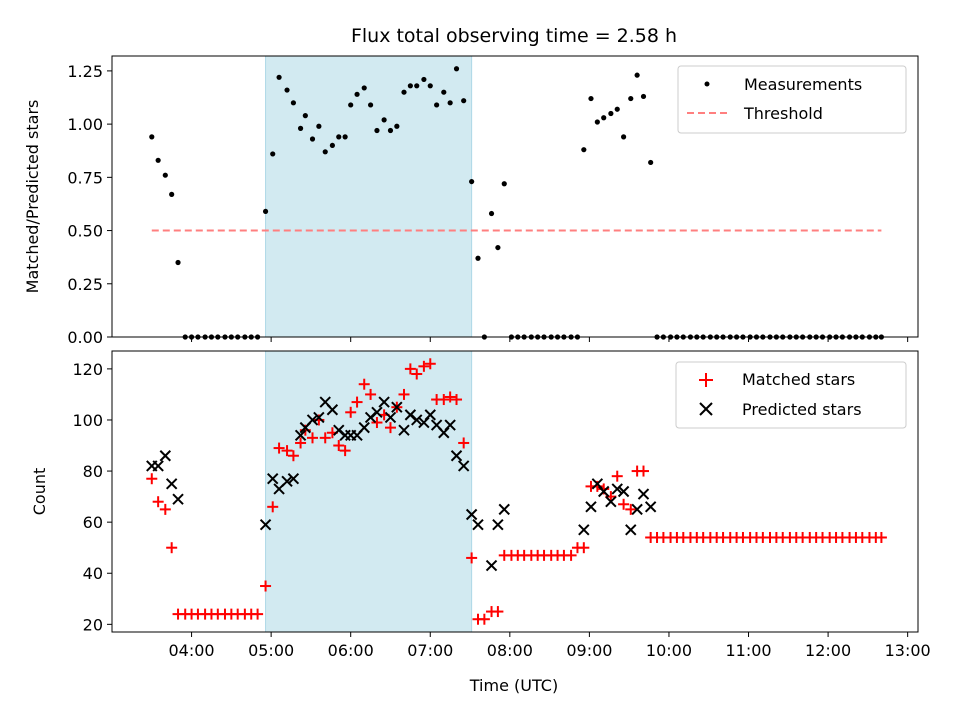  I want to click on bot-y-tick-label: 20, so click(93, 624).